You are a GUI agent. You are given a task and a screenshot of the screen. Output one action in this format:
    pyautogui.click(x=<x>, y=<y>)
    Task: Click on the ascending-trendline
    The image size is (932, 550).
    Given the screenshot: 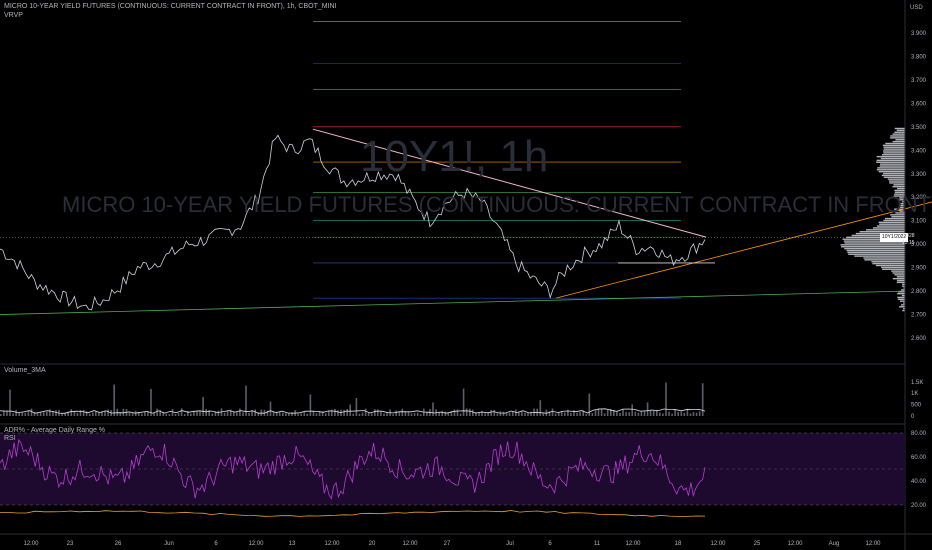 What is the action you would take?
    pyautogui.click(x=743, y=250)
    